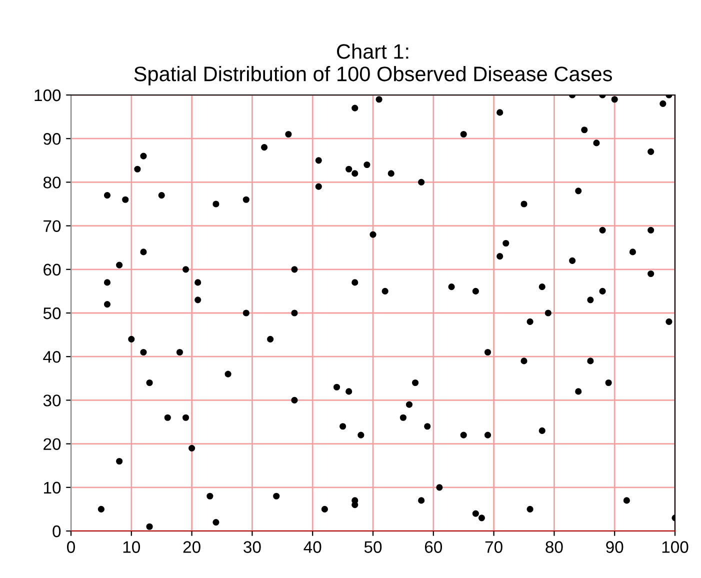 The width and height of the screenshot is (701, 578). What do you see at coordinates (52, 182) in the screenshot?
I see `y-tick-label: 80` at bounding box center [52, 182].